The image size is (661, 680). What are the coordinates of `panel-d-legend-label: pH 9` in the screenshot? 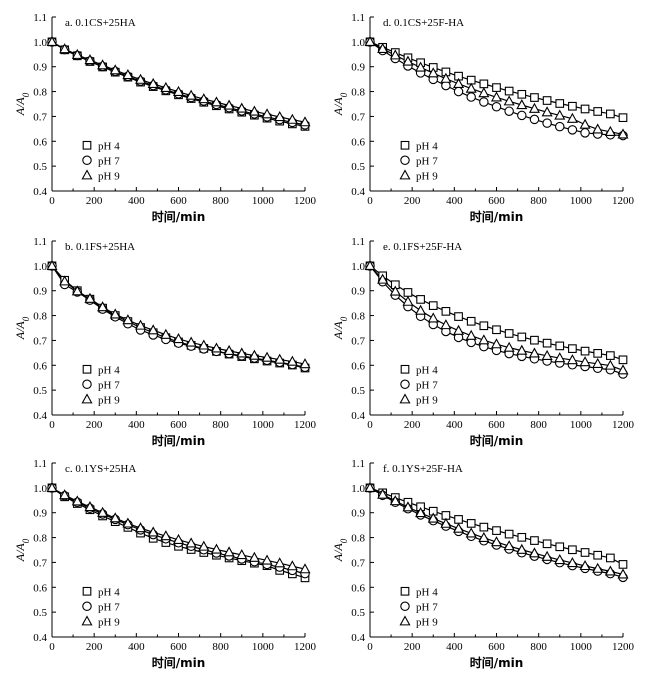 It's located at (427, 176).